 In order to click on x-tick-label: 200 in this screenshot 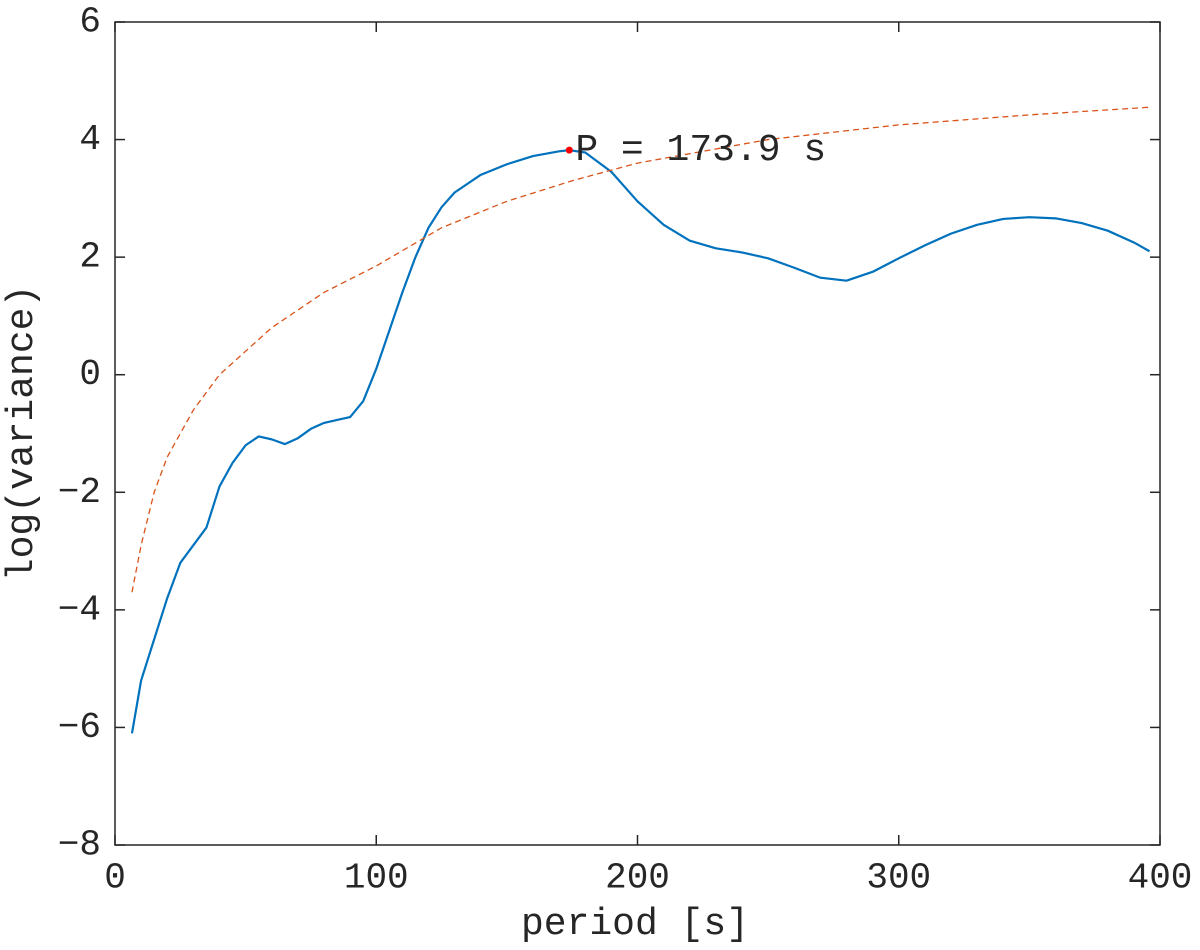, I will do `click(637, 878)`.